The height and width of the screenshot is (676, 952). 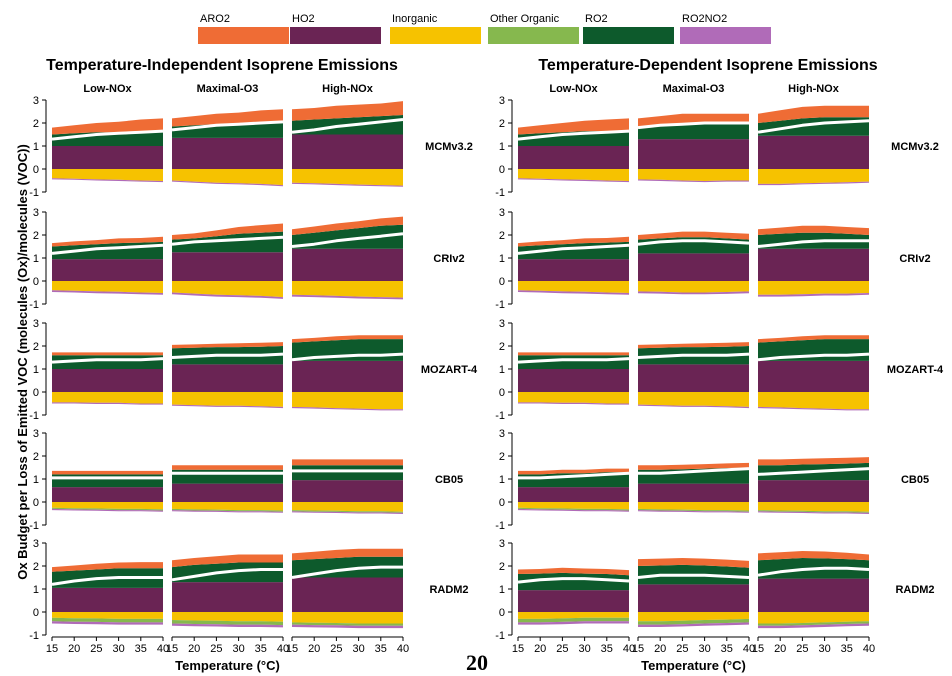 What do you see at coordinates (707, 65) in the screenshot?
I see `panel-title: Temperature-Dependent Isoprene Emissions` at bounding box center [707, 65].